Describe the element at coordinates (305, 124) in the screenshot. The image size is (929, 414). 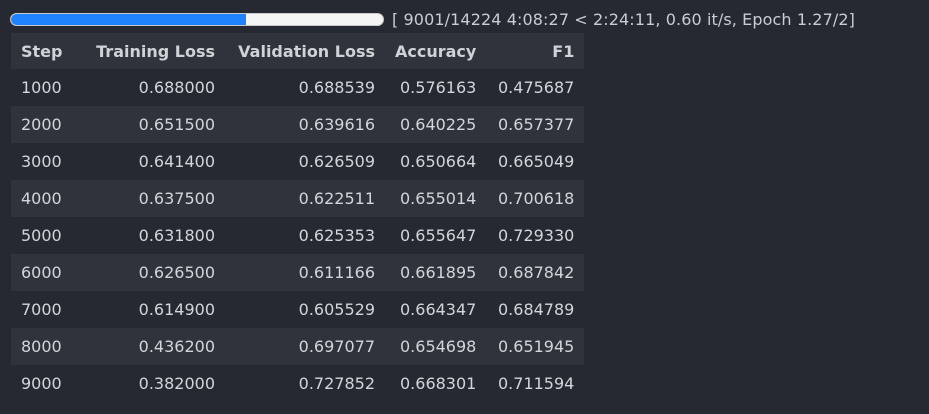
I see `validation-loss-cell: 0.639616` at that location.